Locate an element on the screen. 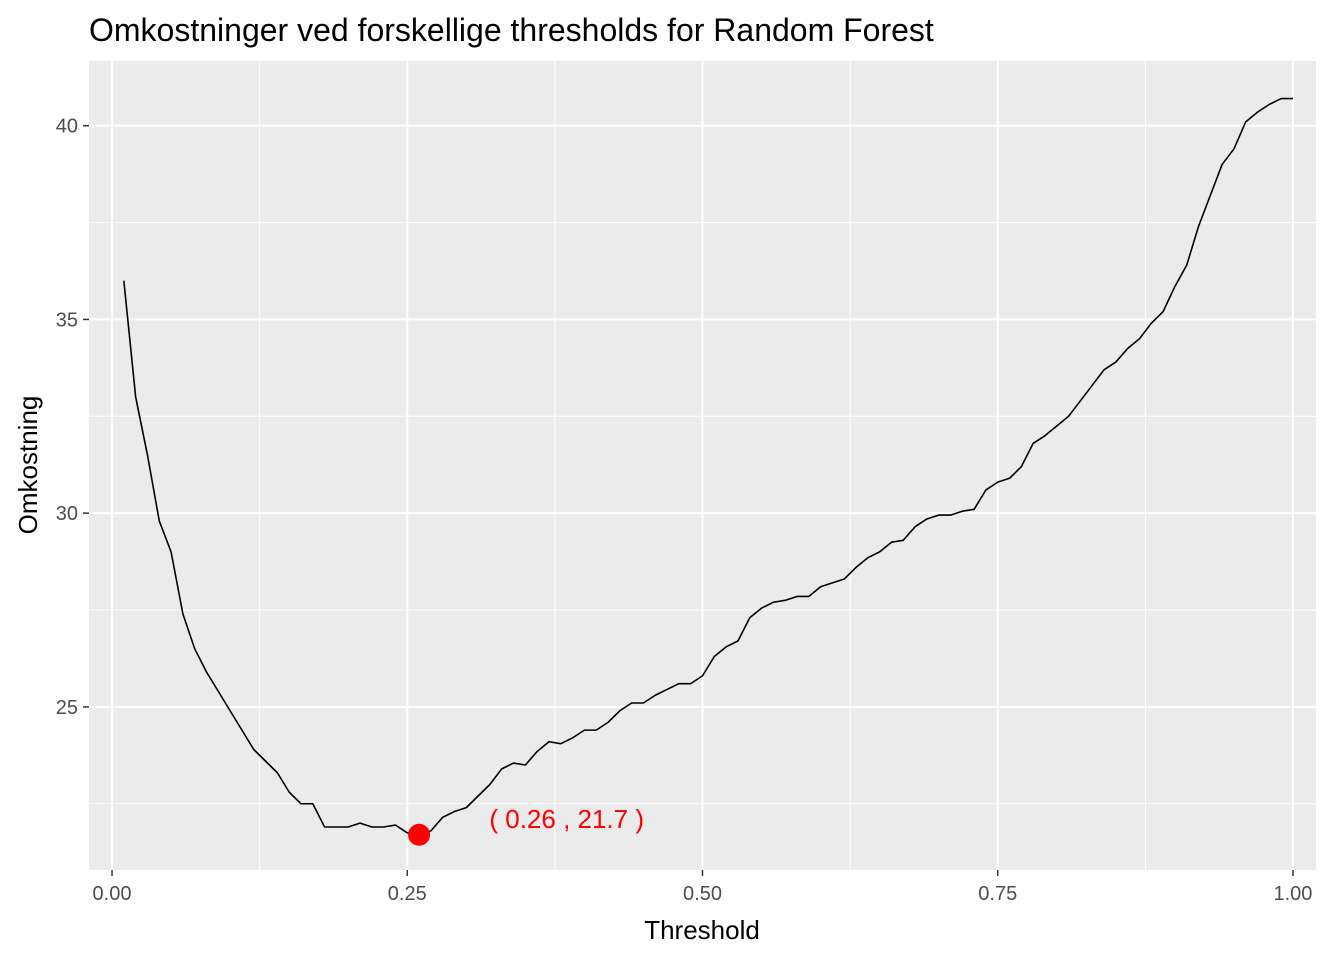  y-axis: 25 30 35 40 is located at coordinates (72, 417).